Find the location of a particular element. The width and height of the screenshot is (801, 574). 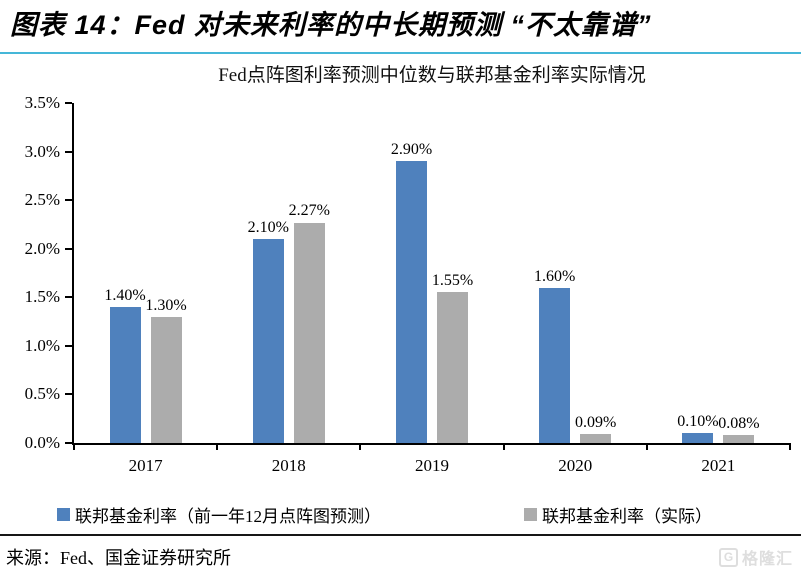

bar-2017-predicted is located at coordinates (125, 375).